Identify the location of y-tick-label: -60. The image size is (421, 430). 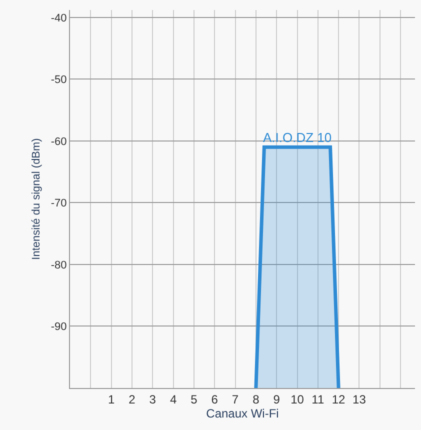
(58, 142).